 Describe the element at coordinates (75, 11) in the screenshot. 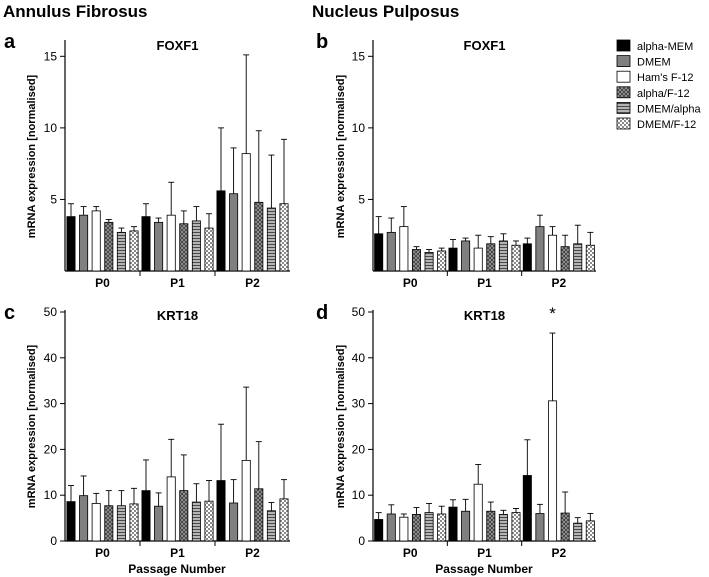

I see `column-title-annulus: Annulus Fibrosus` at that location.